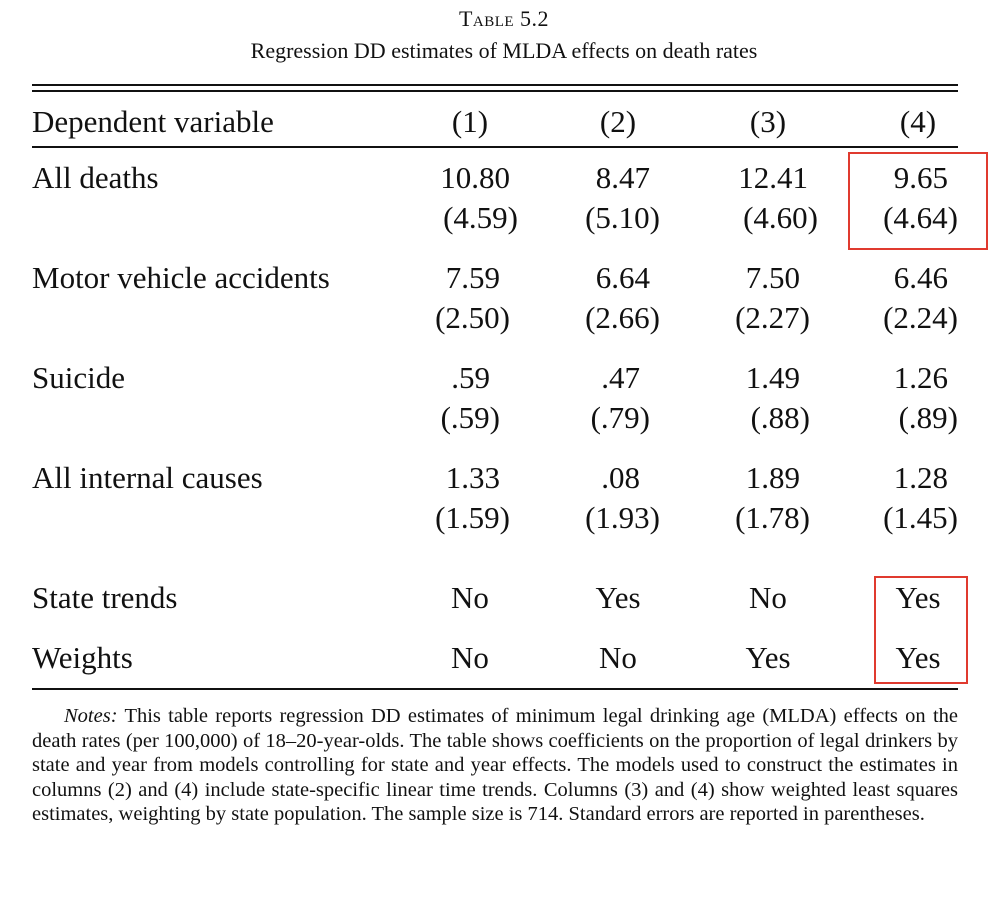 The image size is (1008, 916). What do you see at coordinates (928, 417) in the screenshot?
I see `se-suicide-4: (.89)` at bounding box center [928, 417].